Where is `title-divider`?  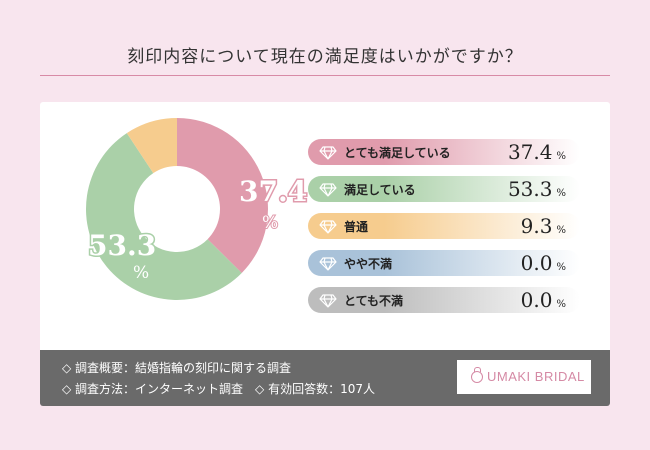
title-divider is located at coordinates (325, 75).